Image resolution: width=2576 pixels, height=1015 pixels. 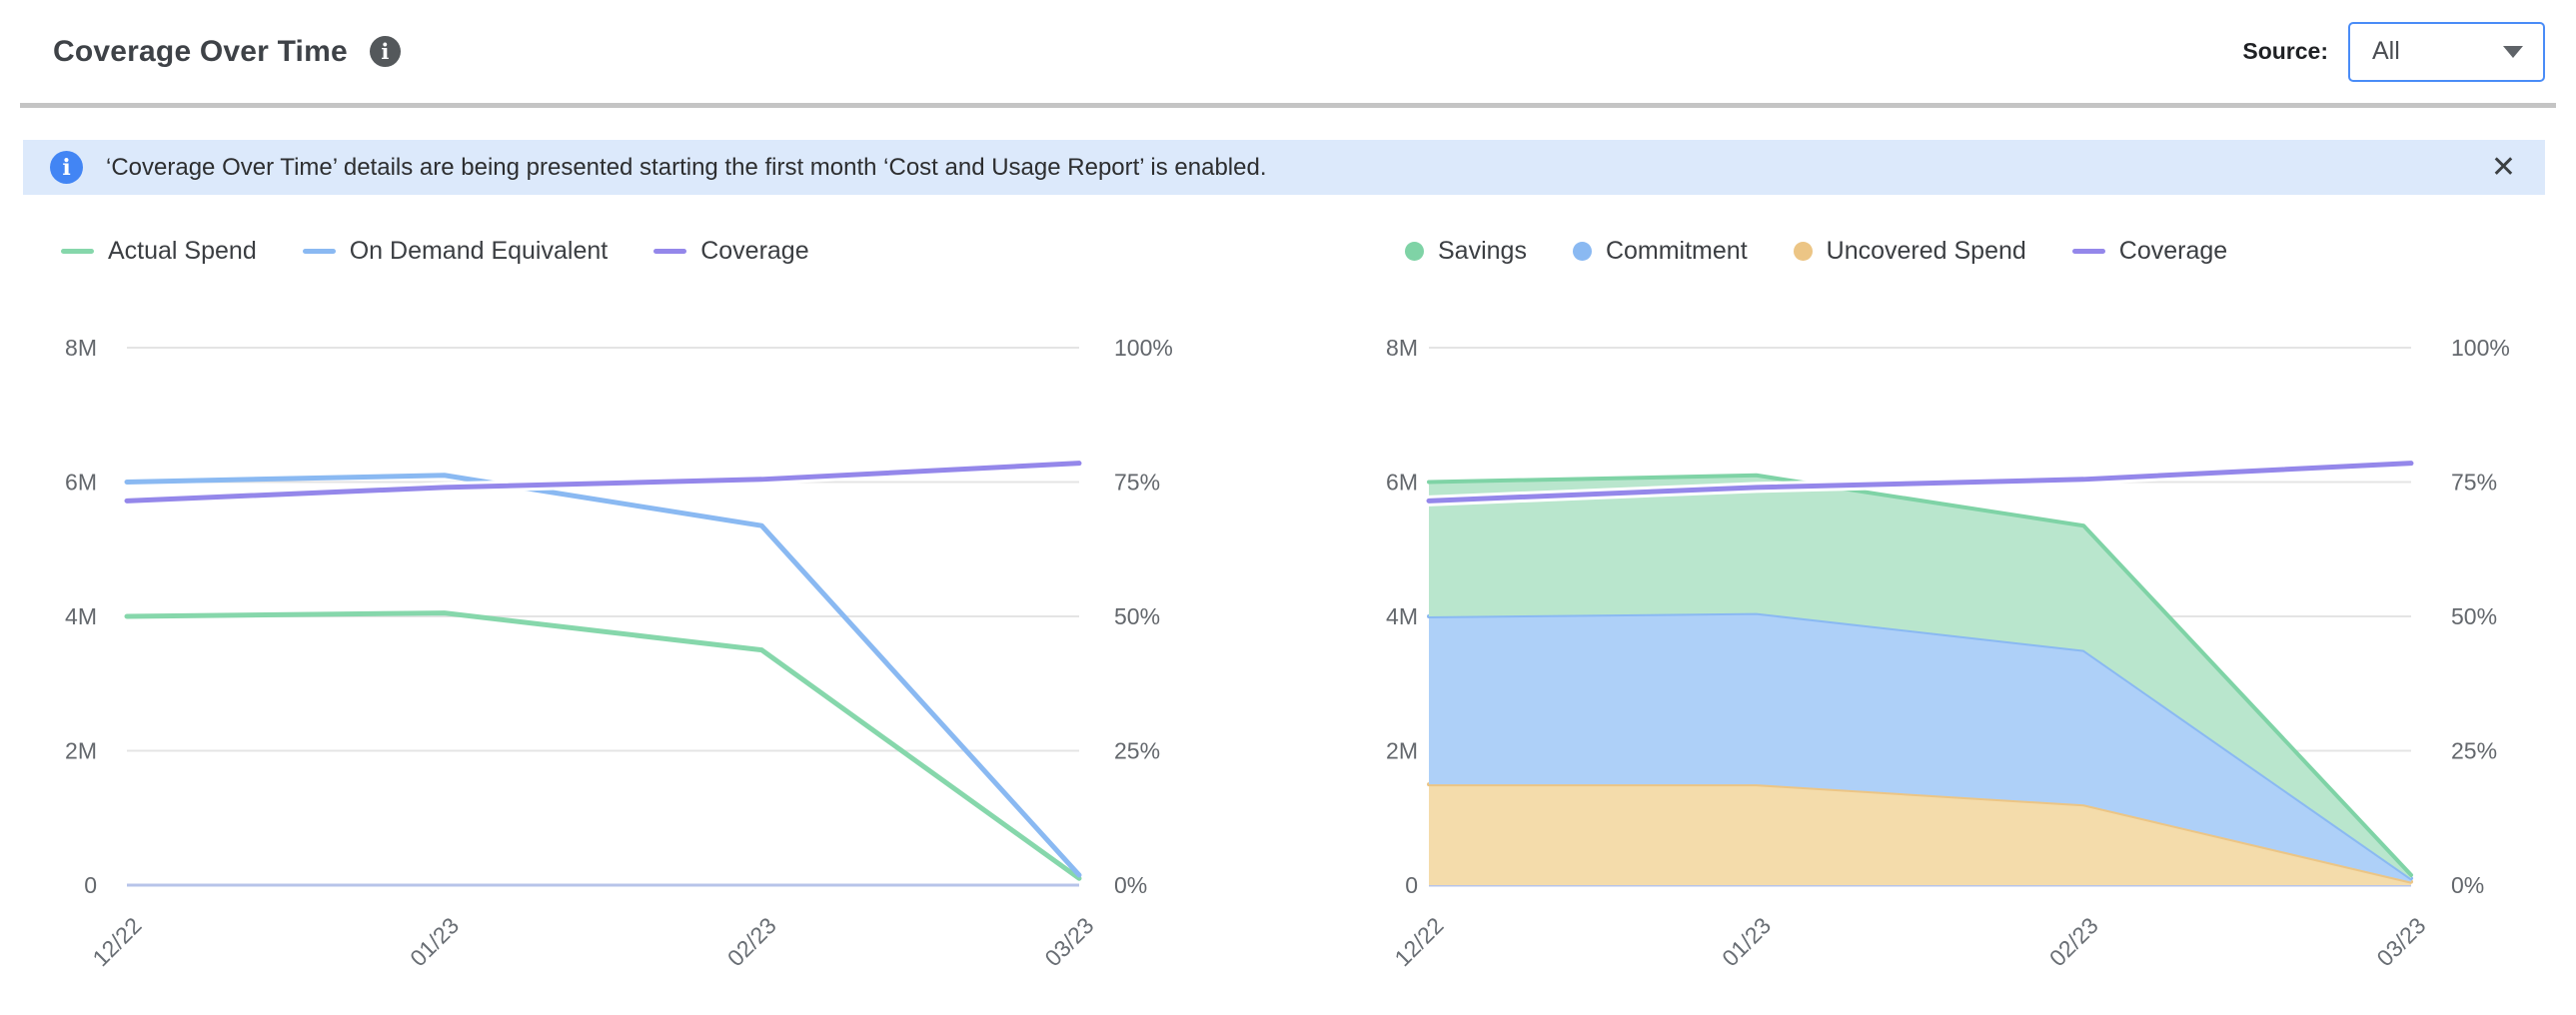 What do you see at coordinates (2285, 51) in the screenshot?
I see `source-label: Source:` at bounding box center [2285, 51].